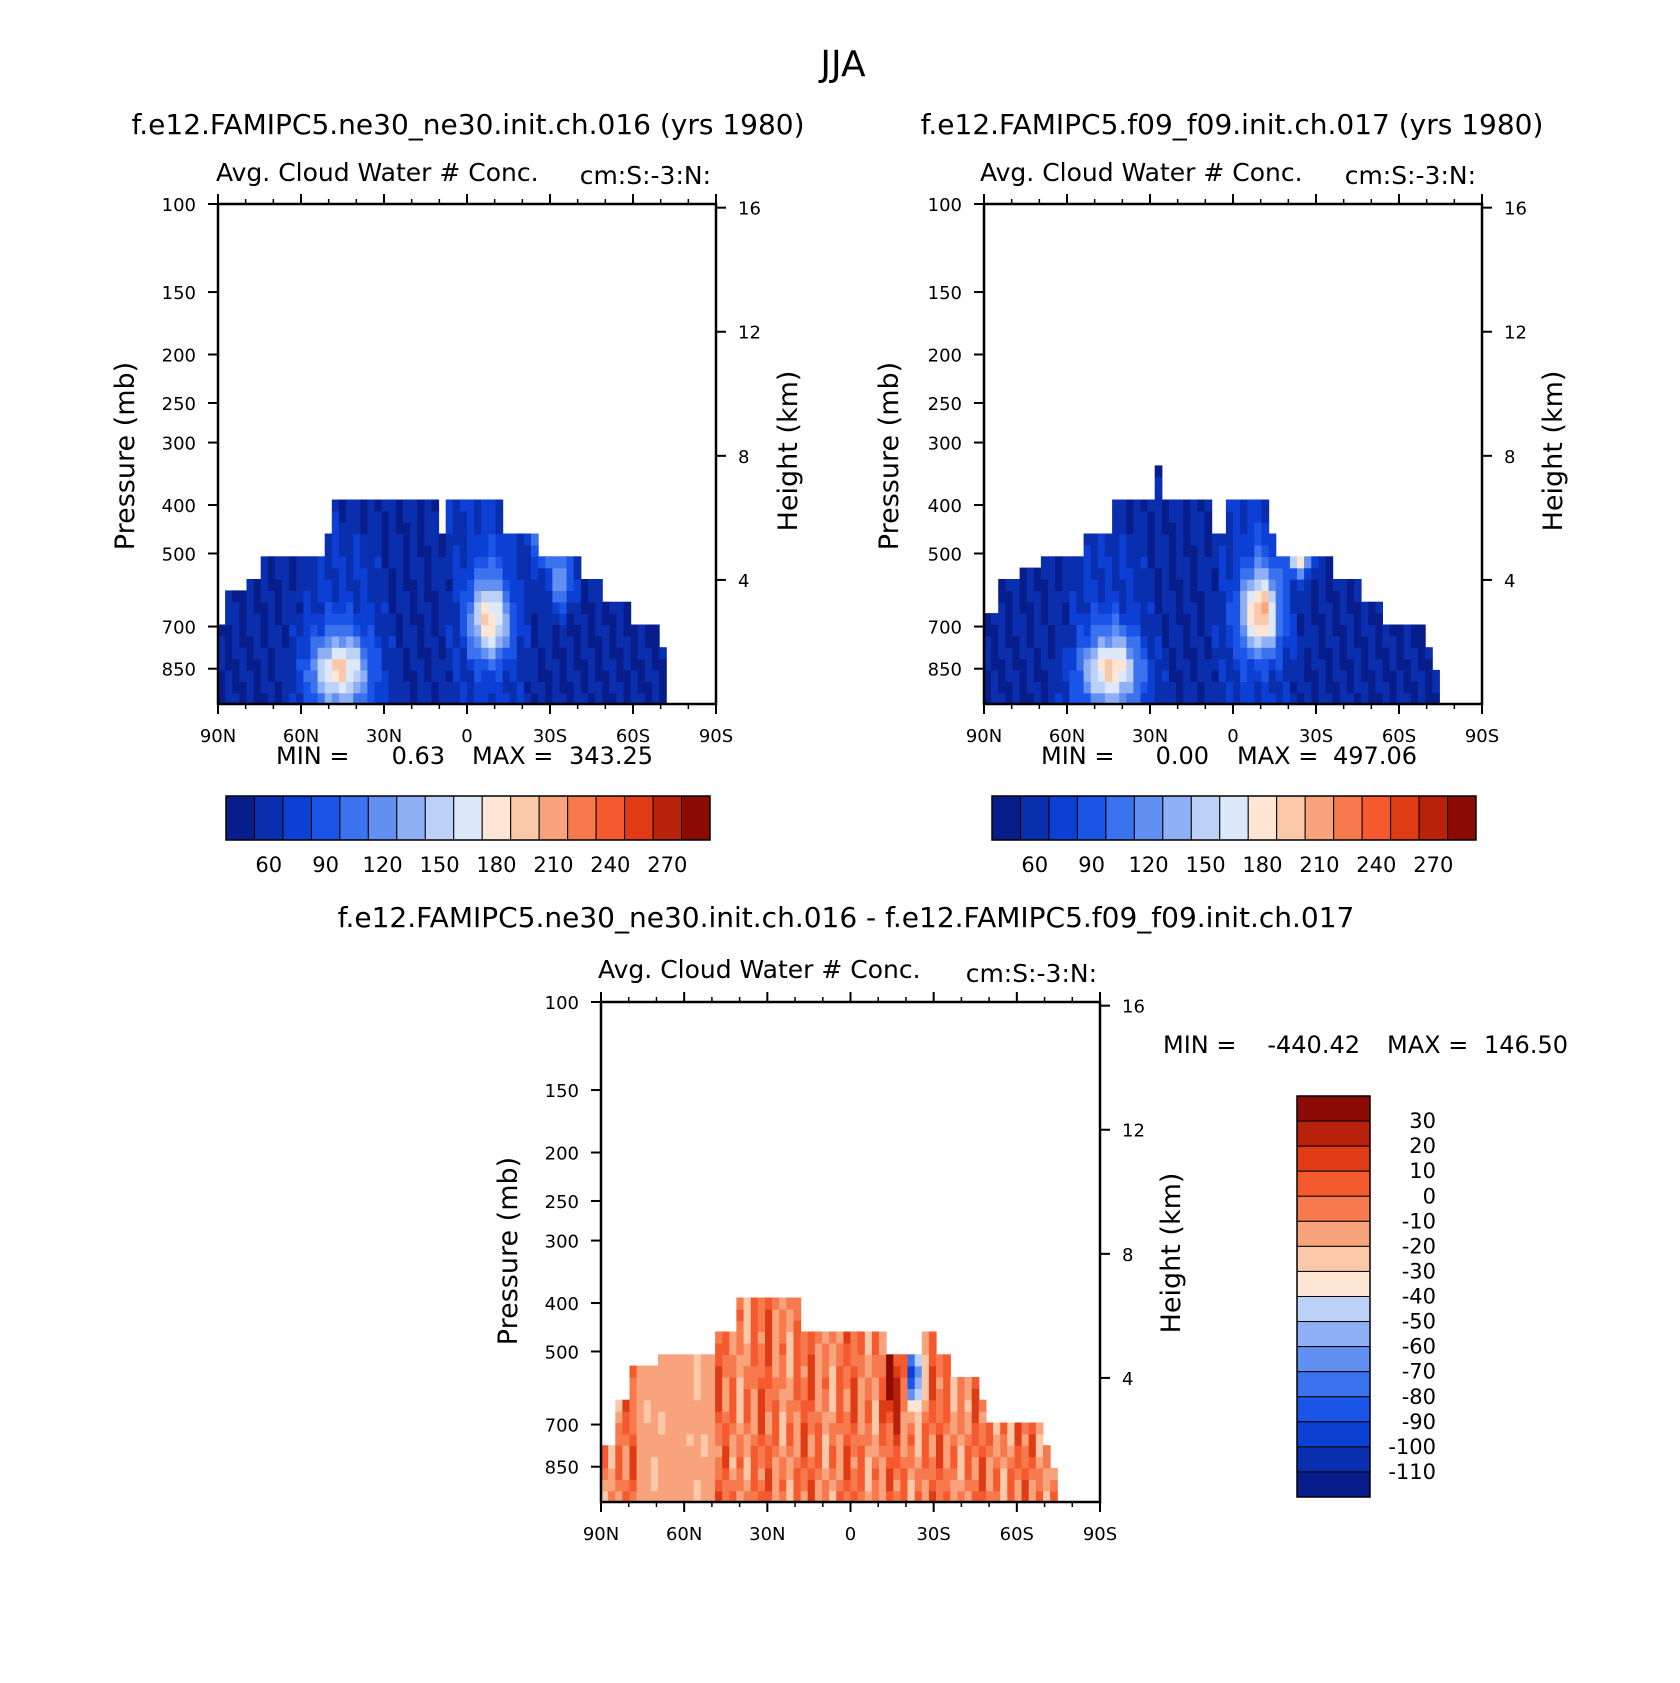  Describe the element at coordinates (945, 506) in the screenshot. I see `y-tick-label: 400` at that location.